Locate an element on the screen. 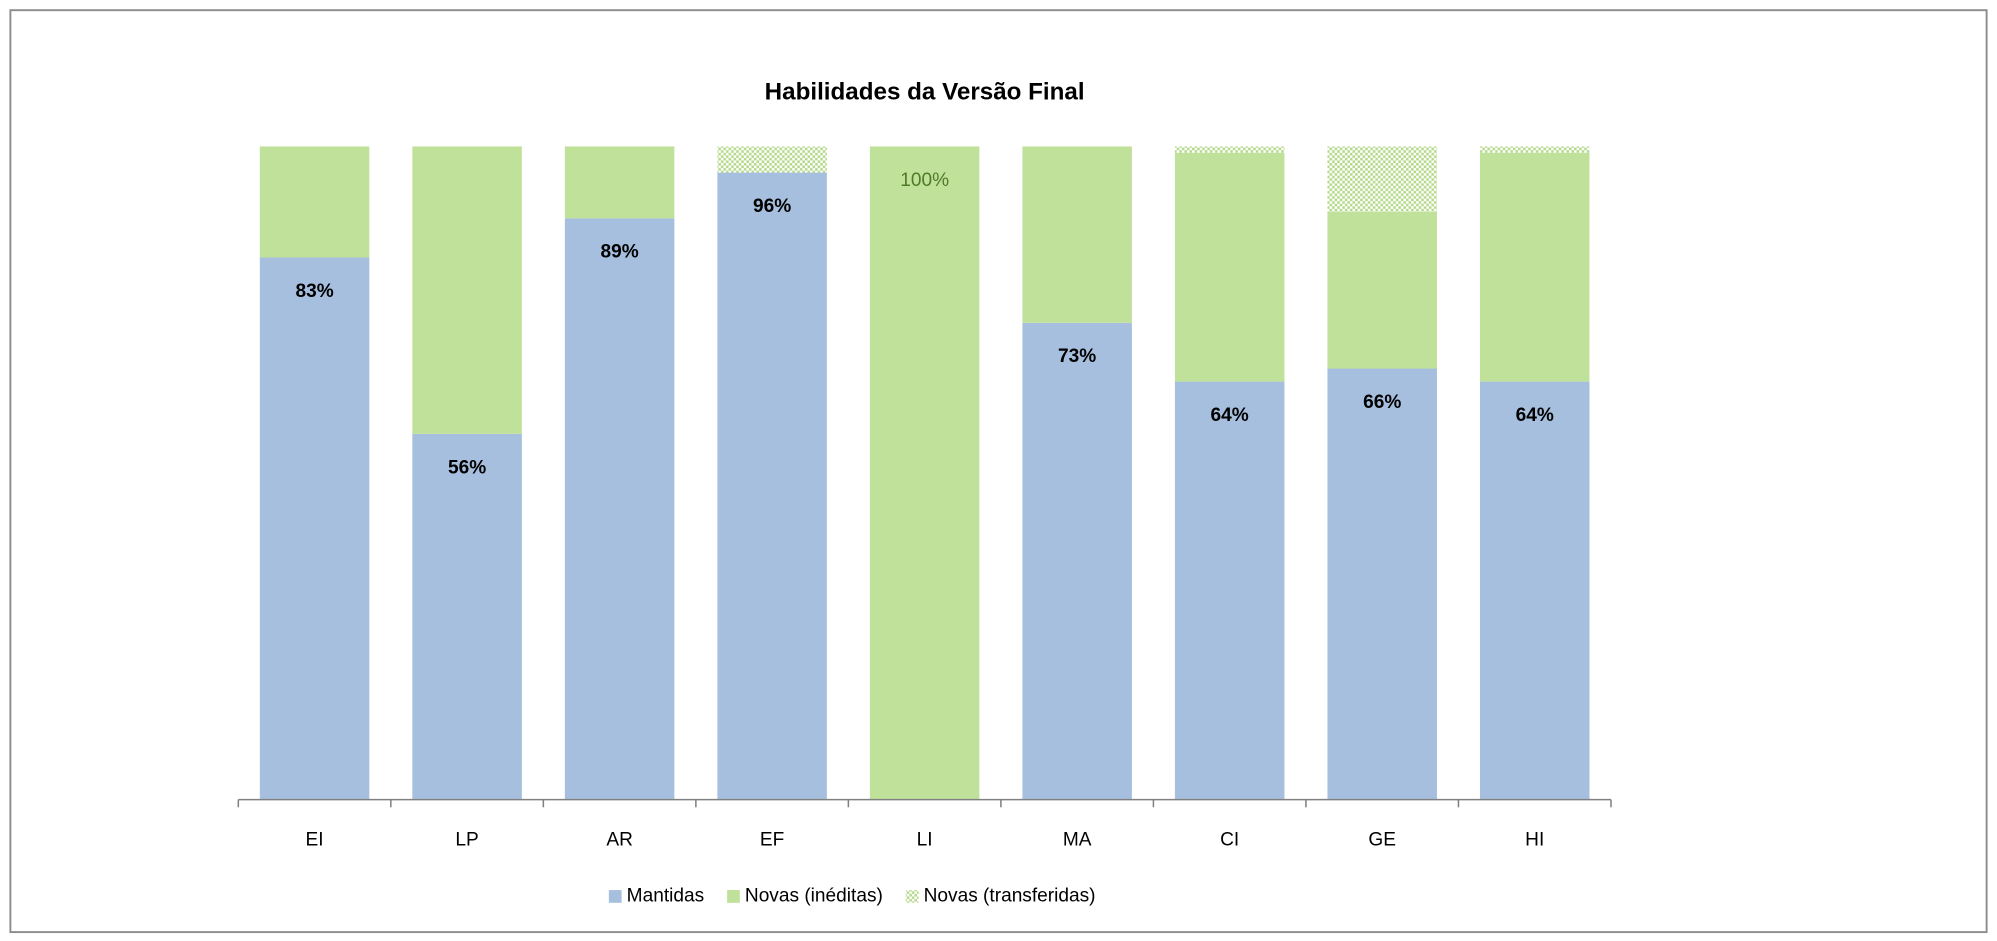 Image resolution: width=1997 pixels, height=941 pixels. legend-label: Novas (inéditas) is located at coordinates (814, 895).